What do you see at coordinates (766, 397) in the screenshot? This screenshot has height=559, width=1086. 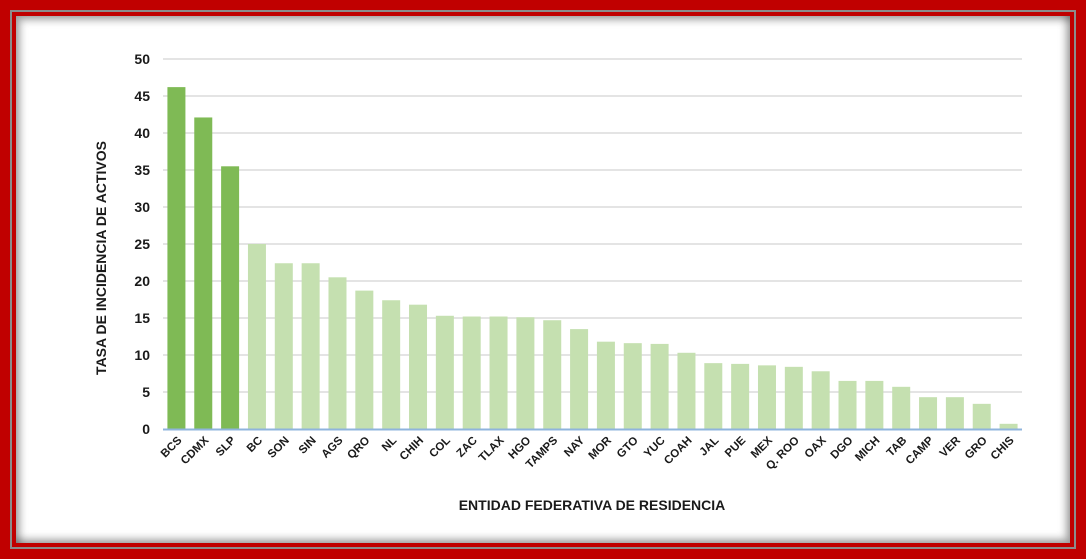 I see `bar-mex` at bounding box center [766, 397].